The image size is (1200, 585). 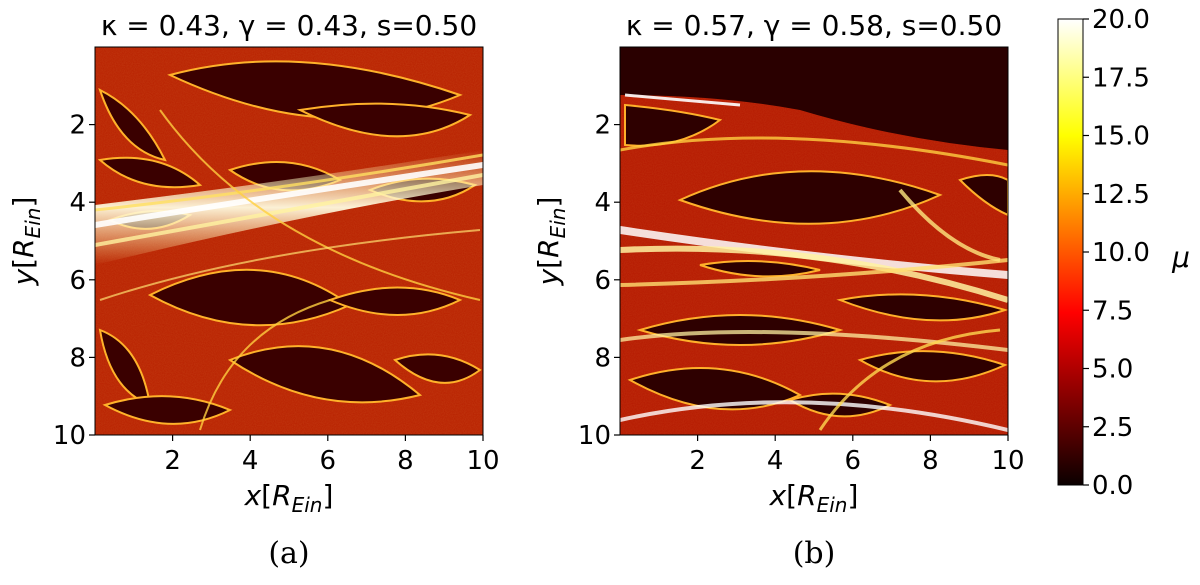 What do you see at coordinates (1121, 195) in the screenshot?
I see `colorbar-tick-label: 12.5` at bounding box center [1121, 195].